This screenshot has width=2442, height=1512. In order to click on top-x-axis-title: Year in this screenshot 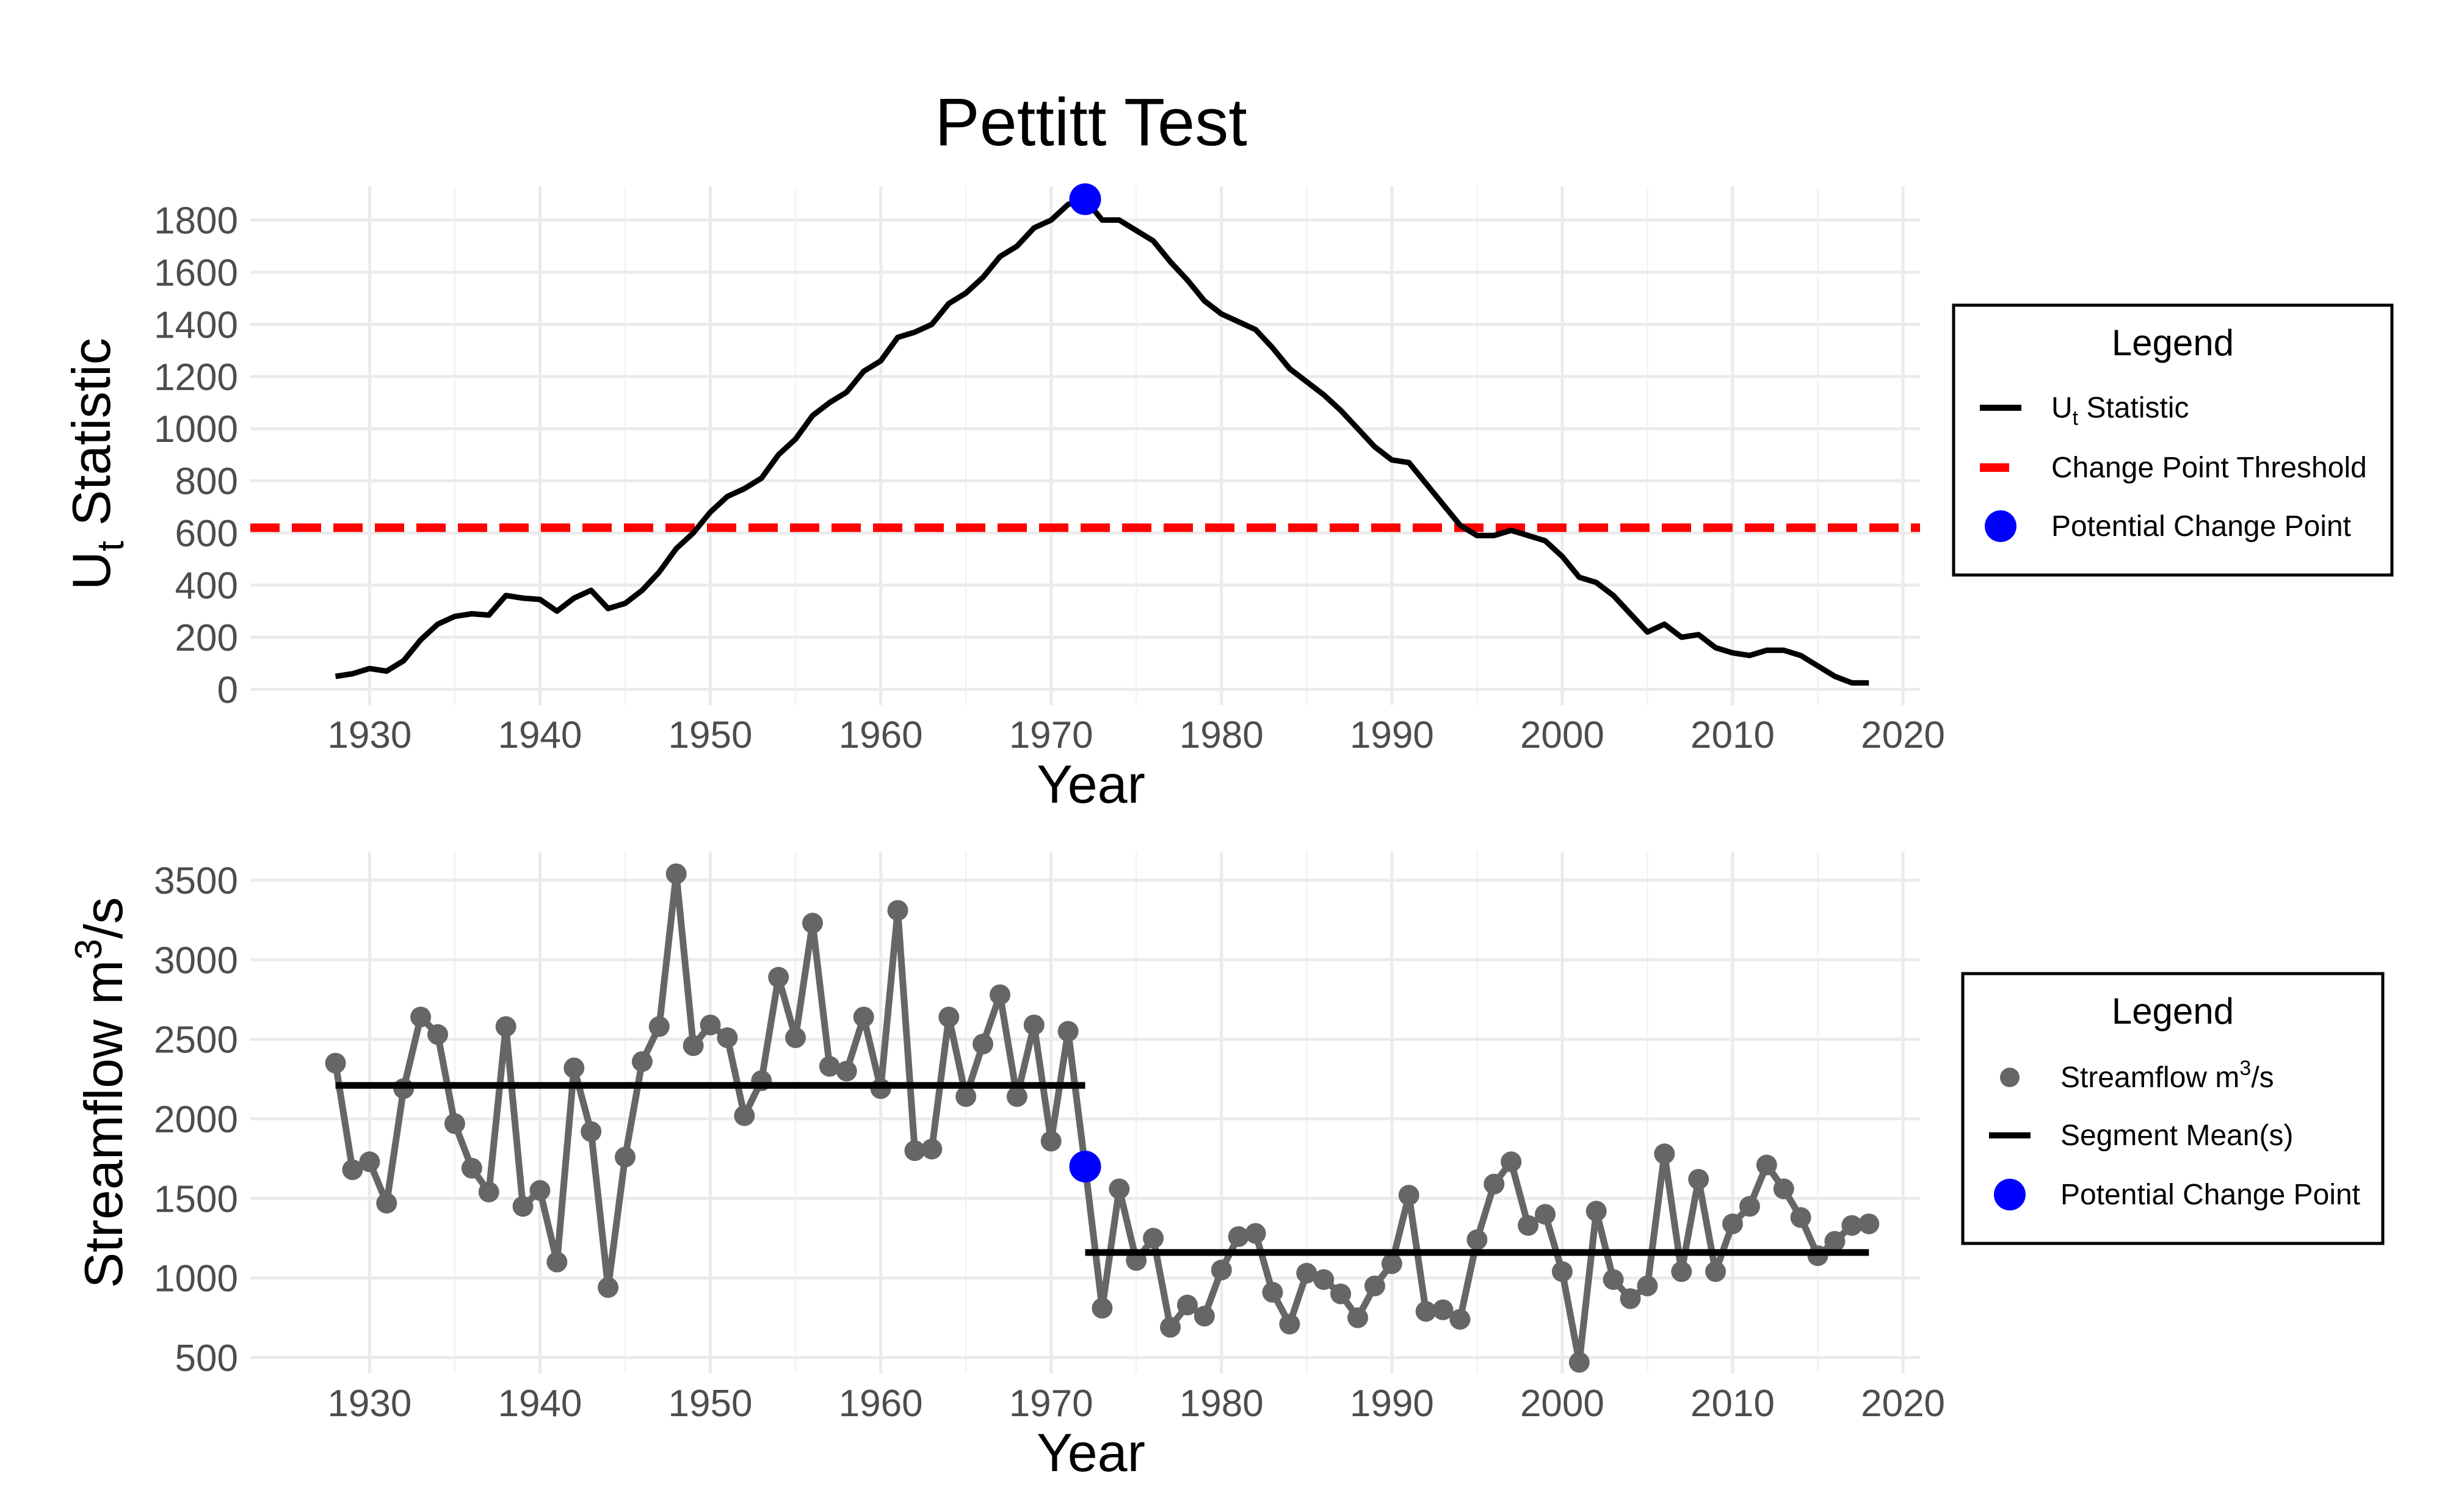, I will do `click(1091, 784)`.